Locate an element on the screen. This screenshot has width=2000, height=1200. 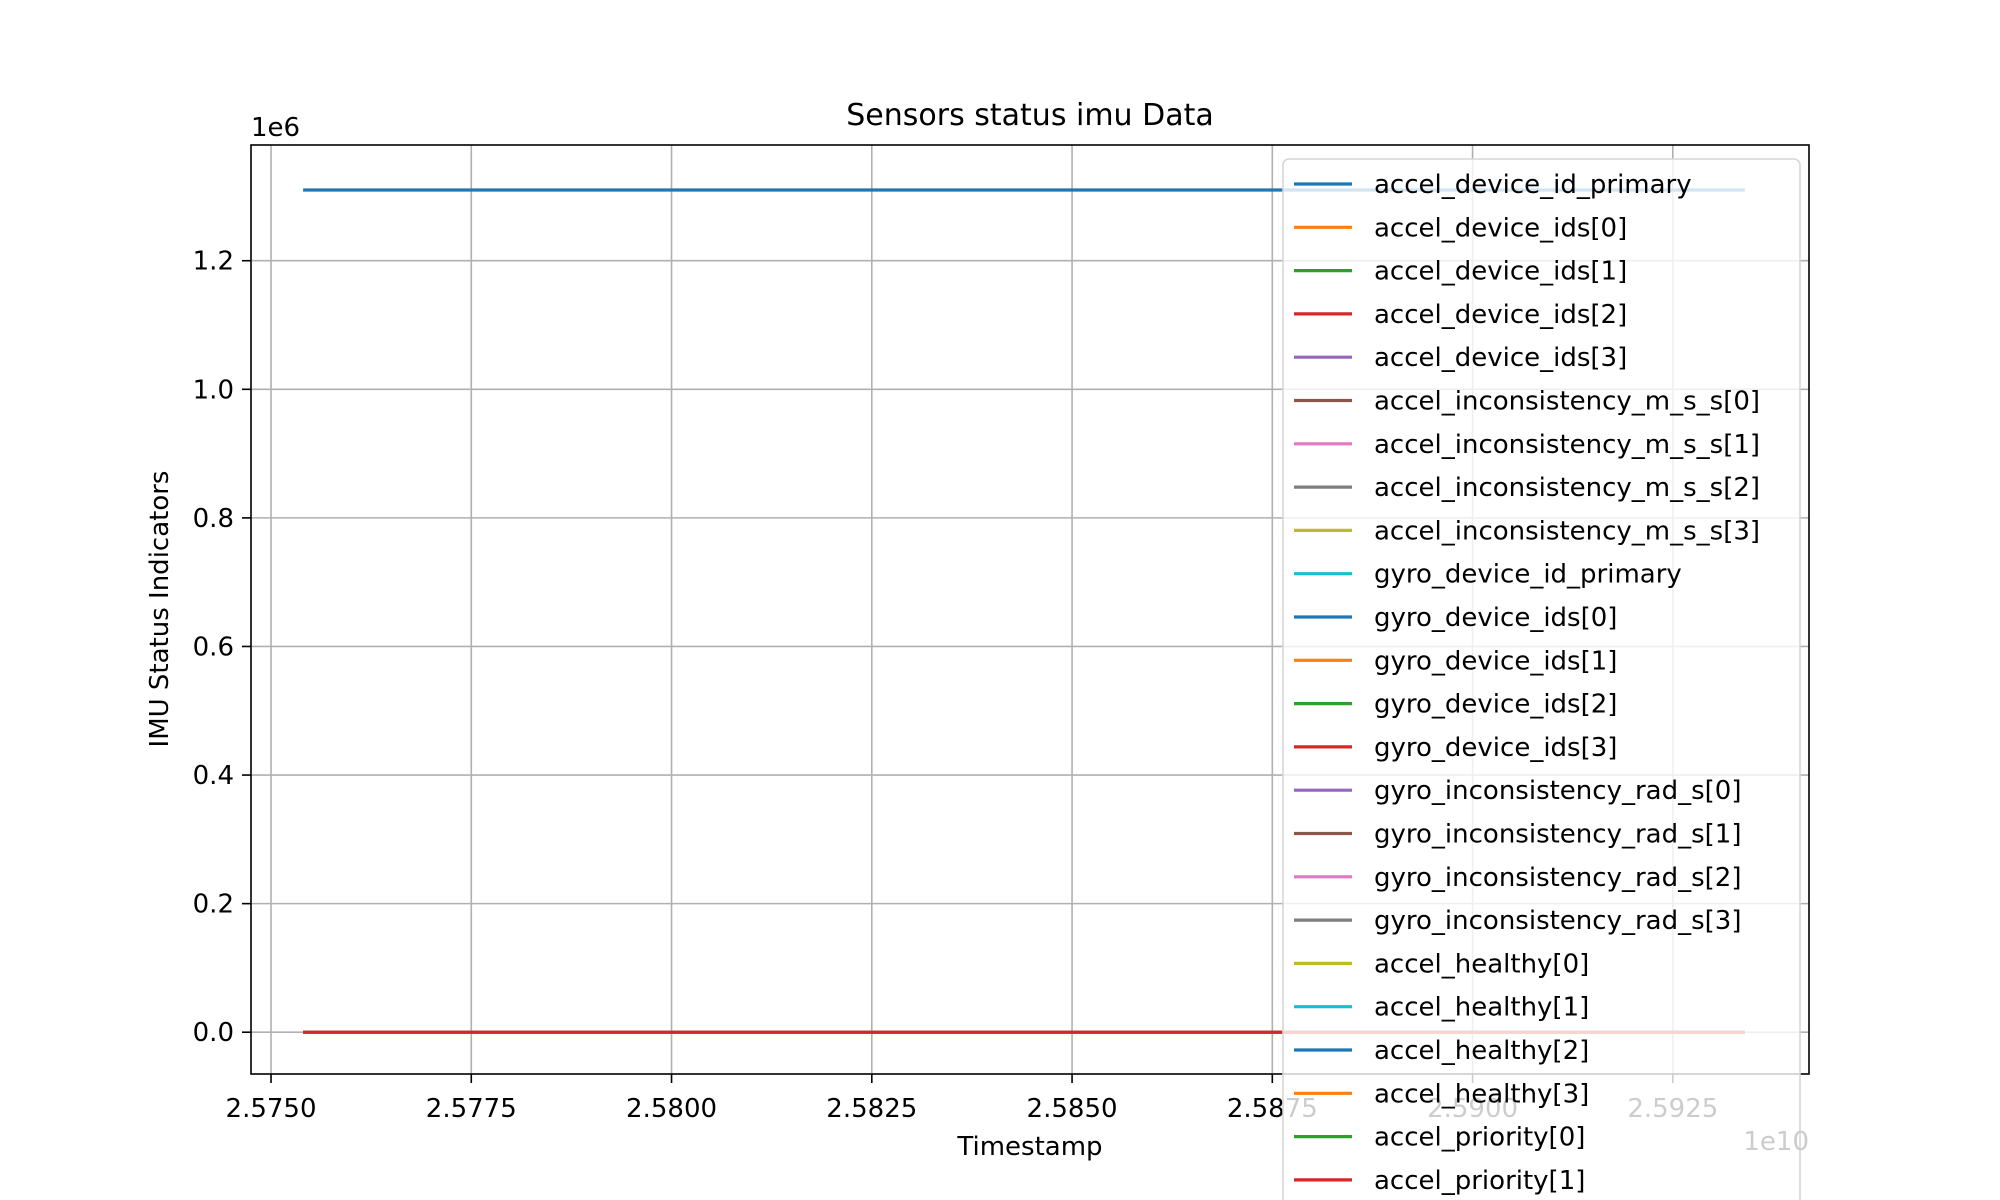
legend-label: accel_device_ids[1] is located at coordinates (1500, 272).